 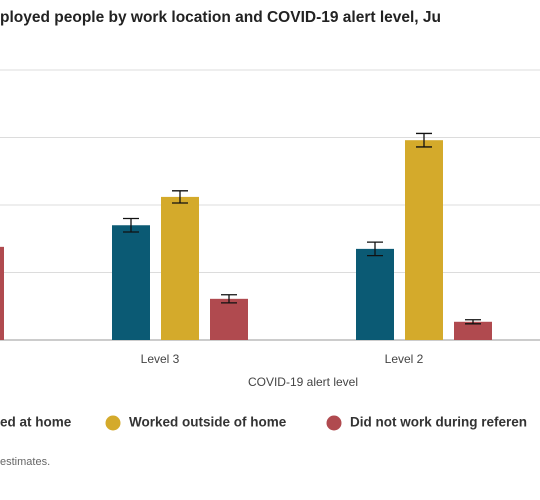 I want to click on legend-label: Worked outside of home, so click(x=208, y=422).